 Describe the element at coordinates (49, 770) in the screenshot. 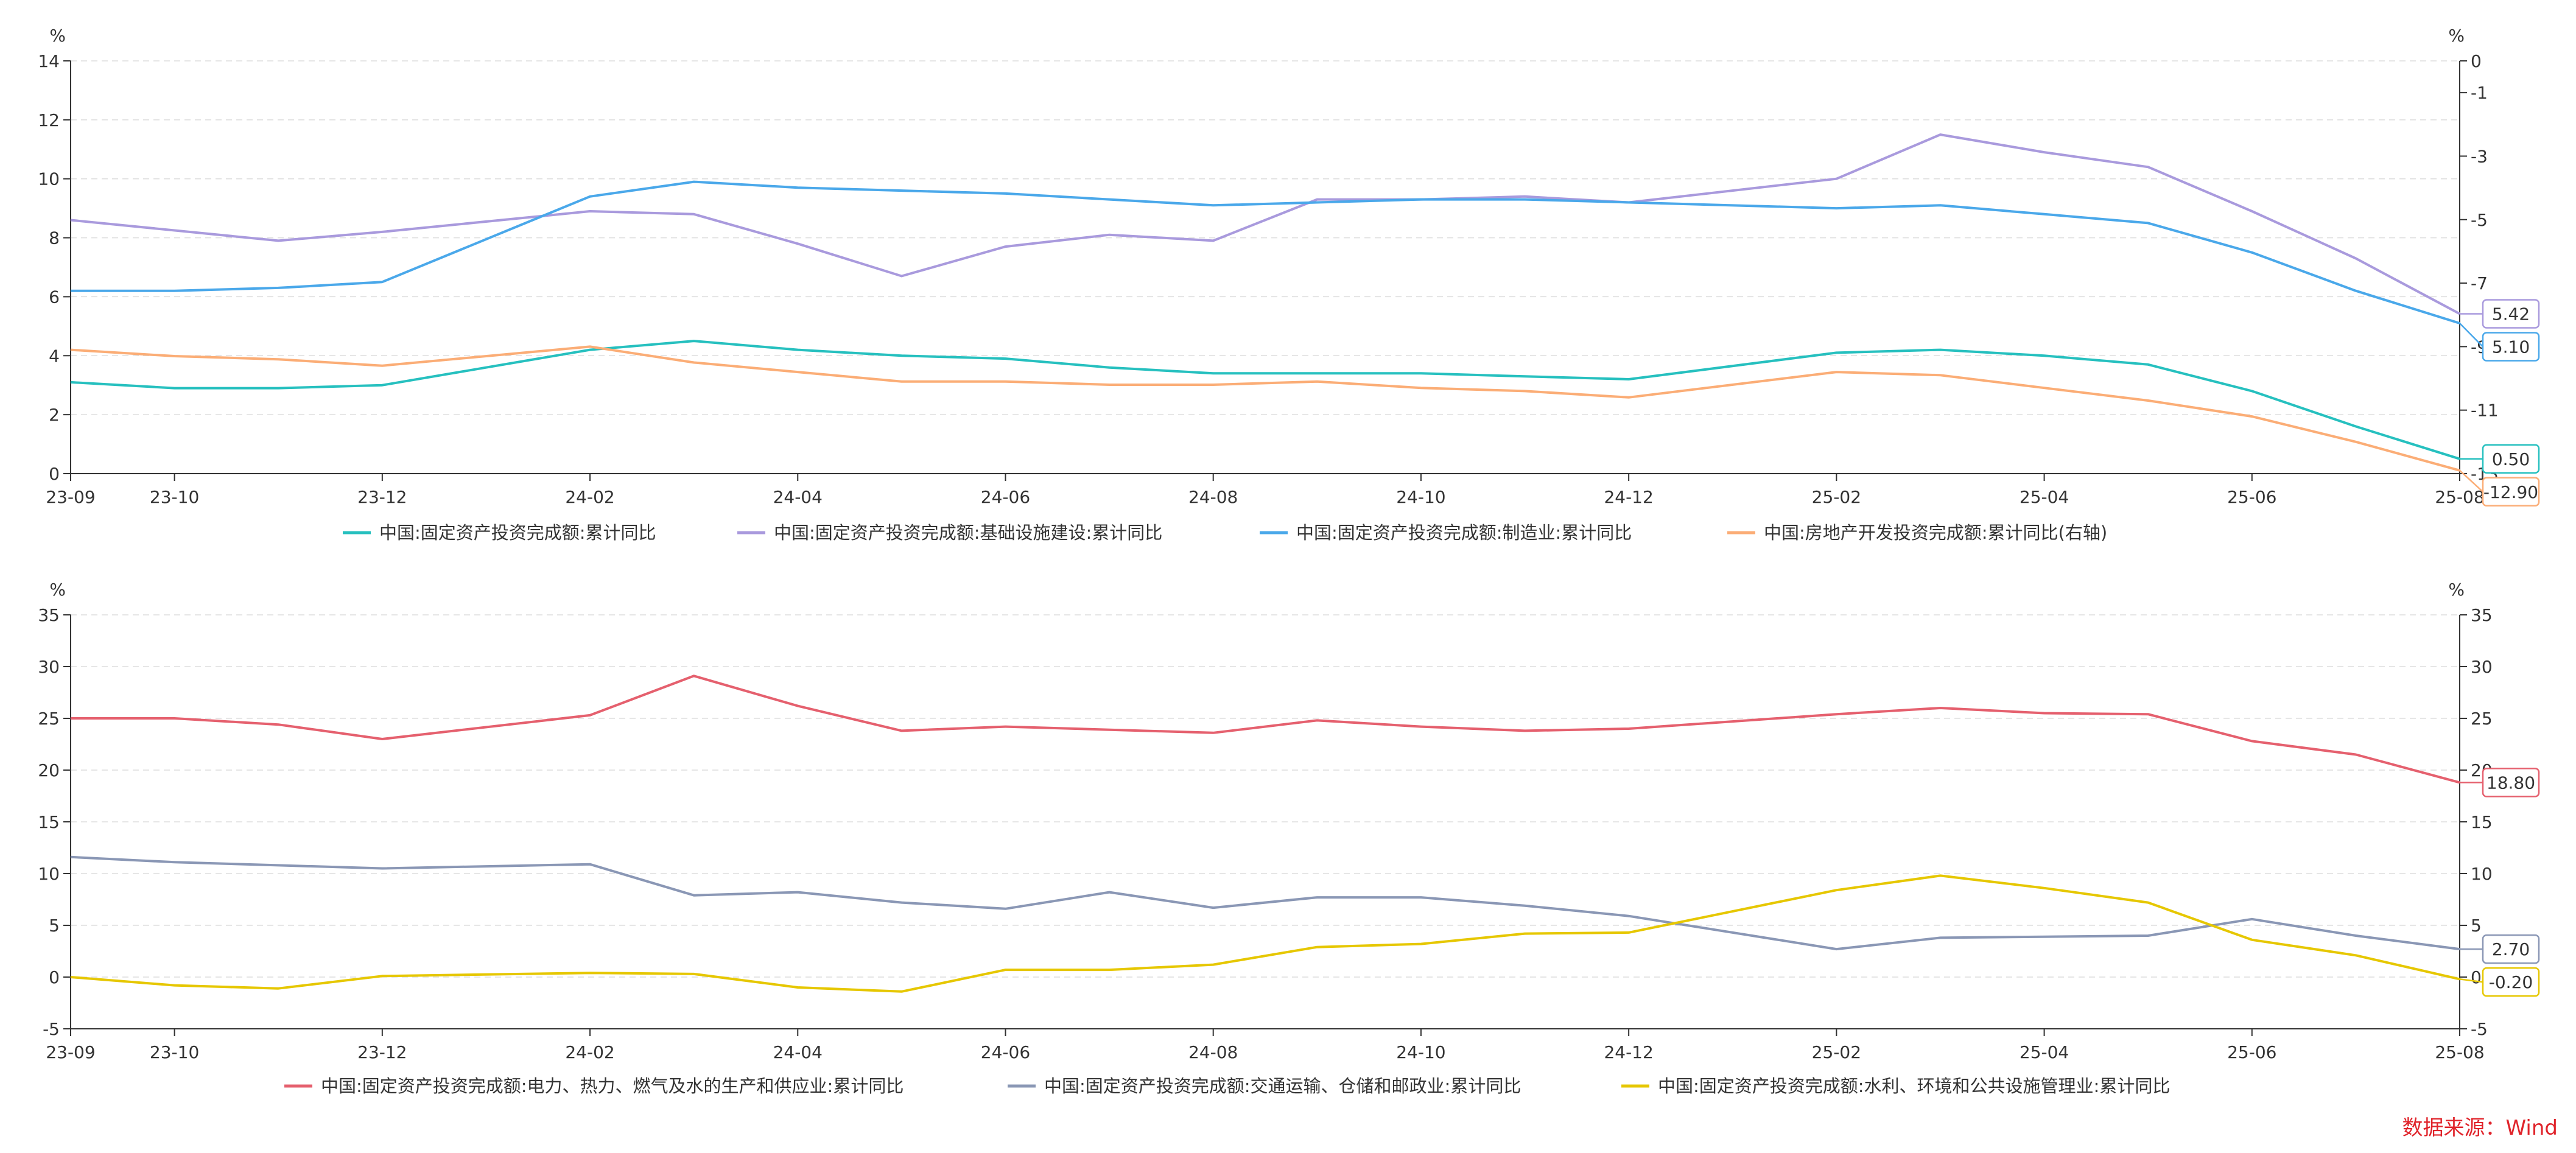

I see `left-axis-tick-label: 20` at that location.